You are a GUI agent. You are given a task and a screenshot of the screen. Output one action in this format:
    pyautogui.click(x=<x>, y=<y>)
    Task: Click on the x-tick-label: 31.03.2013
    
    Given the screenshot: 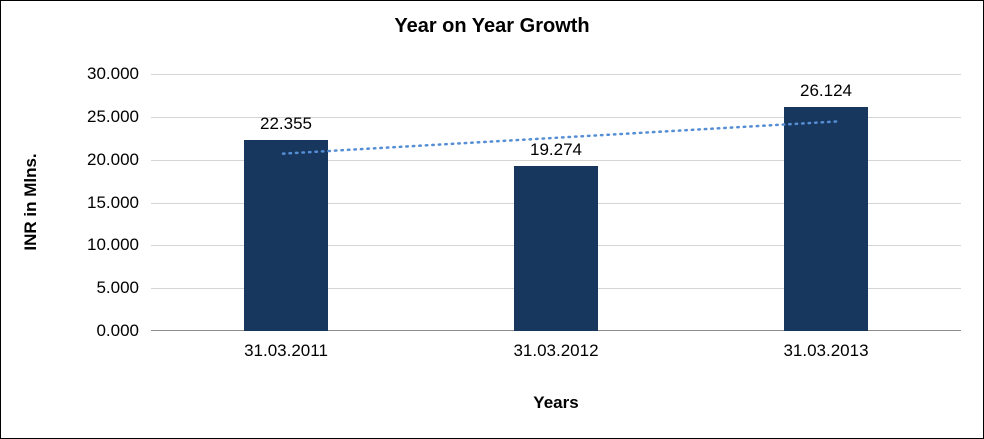 What is the action you would take?
    pyautogui.click(x=826, y=350)
    